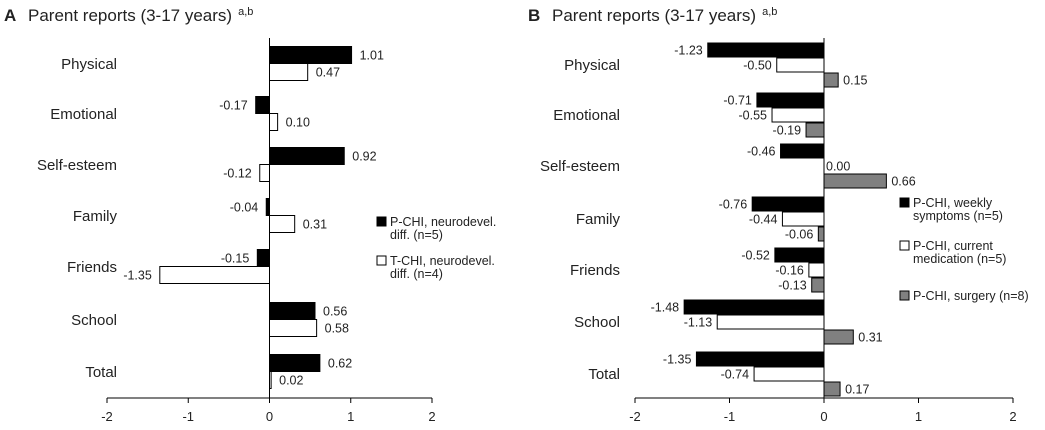  I want to click on value-label: 0.17, so click(857, 390).